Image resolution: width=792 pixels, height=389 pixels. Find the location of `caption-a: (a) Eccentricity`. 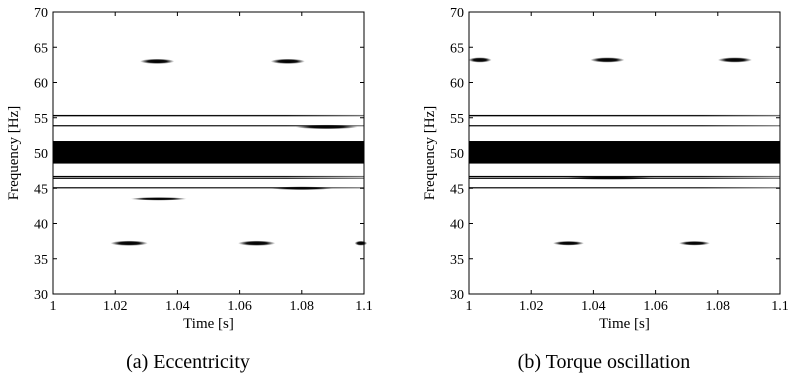

caption-a: (a) Eccentricity is located at coordinates (188, 362).